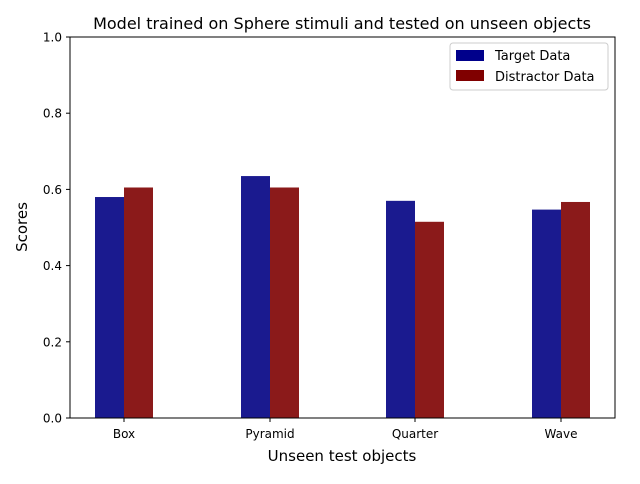 The width and height of the screenshot is (640, 484). What do you see at coordinates (546, 313) in the screenshot?
I see `target-bar-wave` at bounding box center [546, 313].